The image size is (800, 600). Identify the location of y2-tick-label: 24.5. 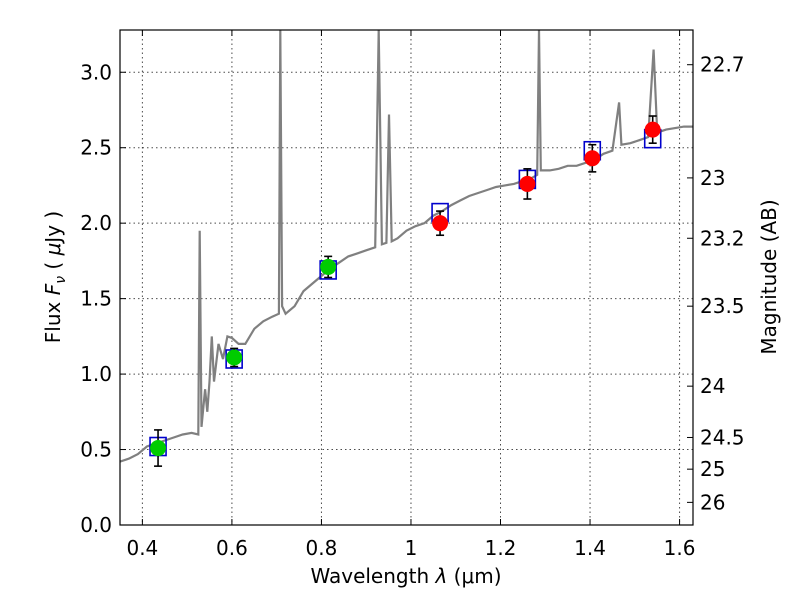
(722, 437).